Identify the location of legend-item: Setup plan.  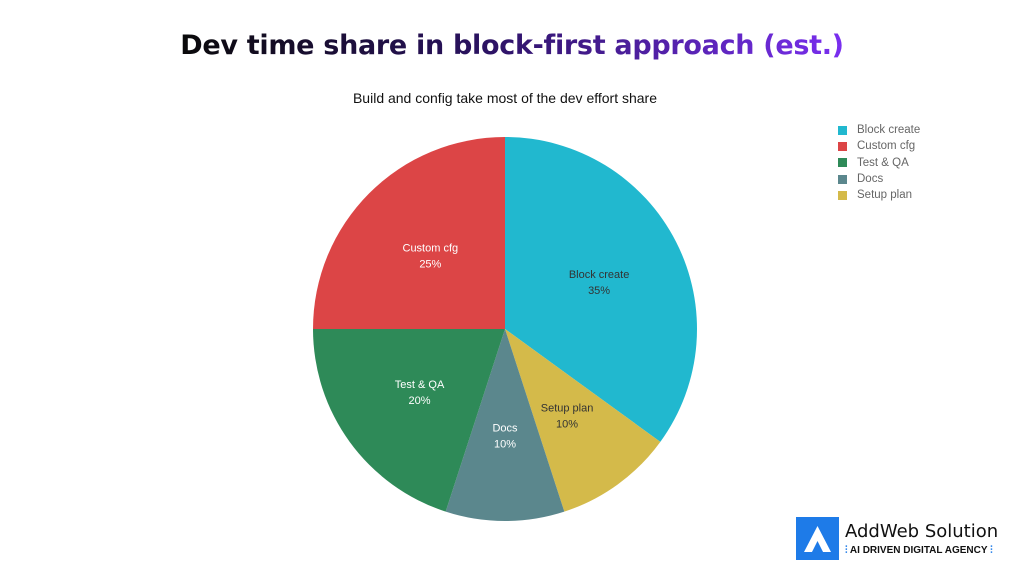
(879, 195).